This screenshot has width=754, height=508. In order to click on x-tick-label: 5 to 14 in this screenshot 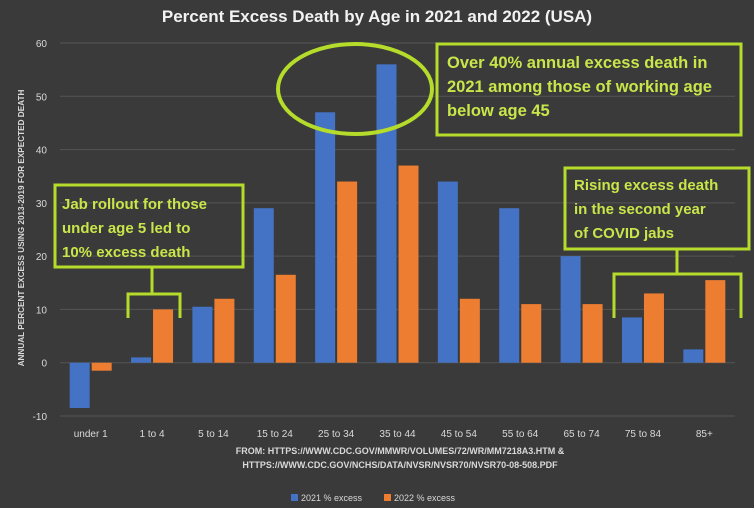, I will do `click(213, 434)`.